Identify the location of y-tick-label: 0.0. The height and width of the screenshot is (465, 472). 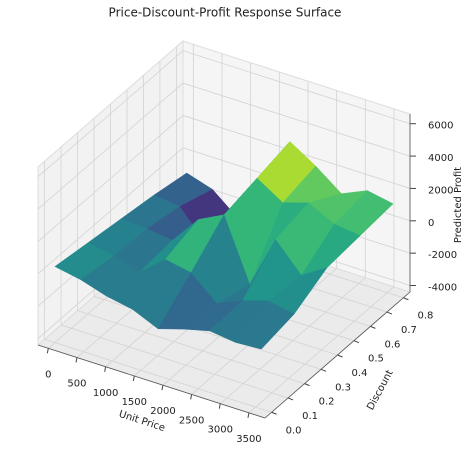
(294, 430).